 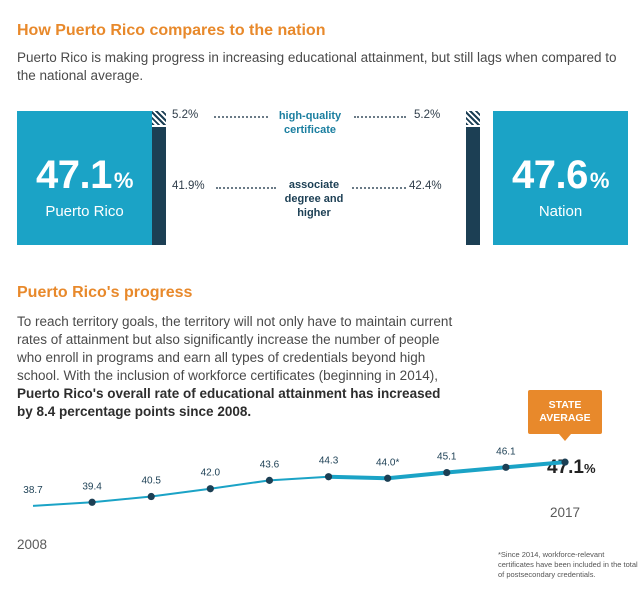 I want to click on nation-label: Nation, so click(x=560, y=211).